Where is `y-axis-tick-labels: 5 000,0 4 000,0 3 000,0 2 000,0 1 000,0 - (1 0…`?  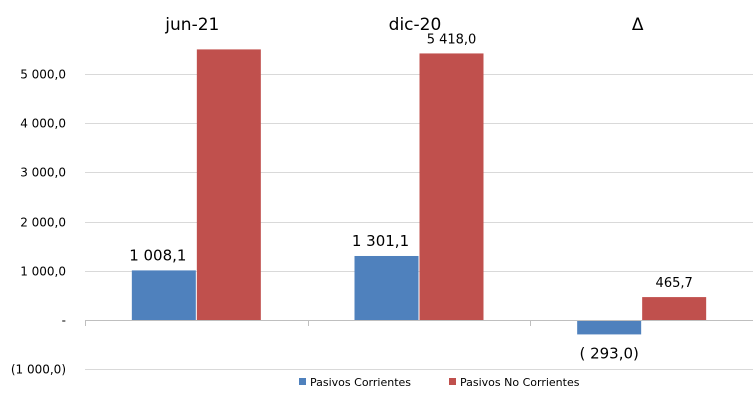
y-axis-tick-labels: 5 000,0 4 000,0 3 000,0 2 000,0 1 000,0 - (1 0… is located at coordinates (38, 222).